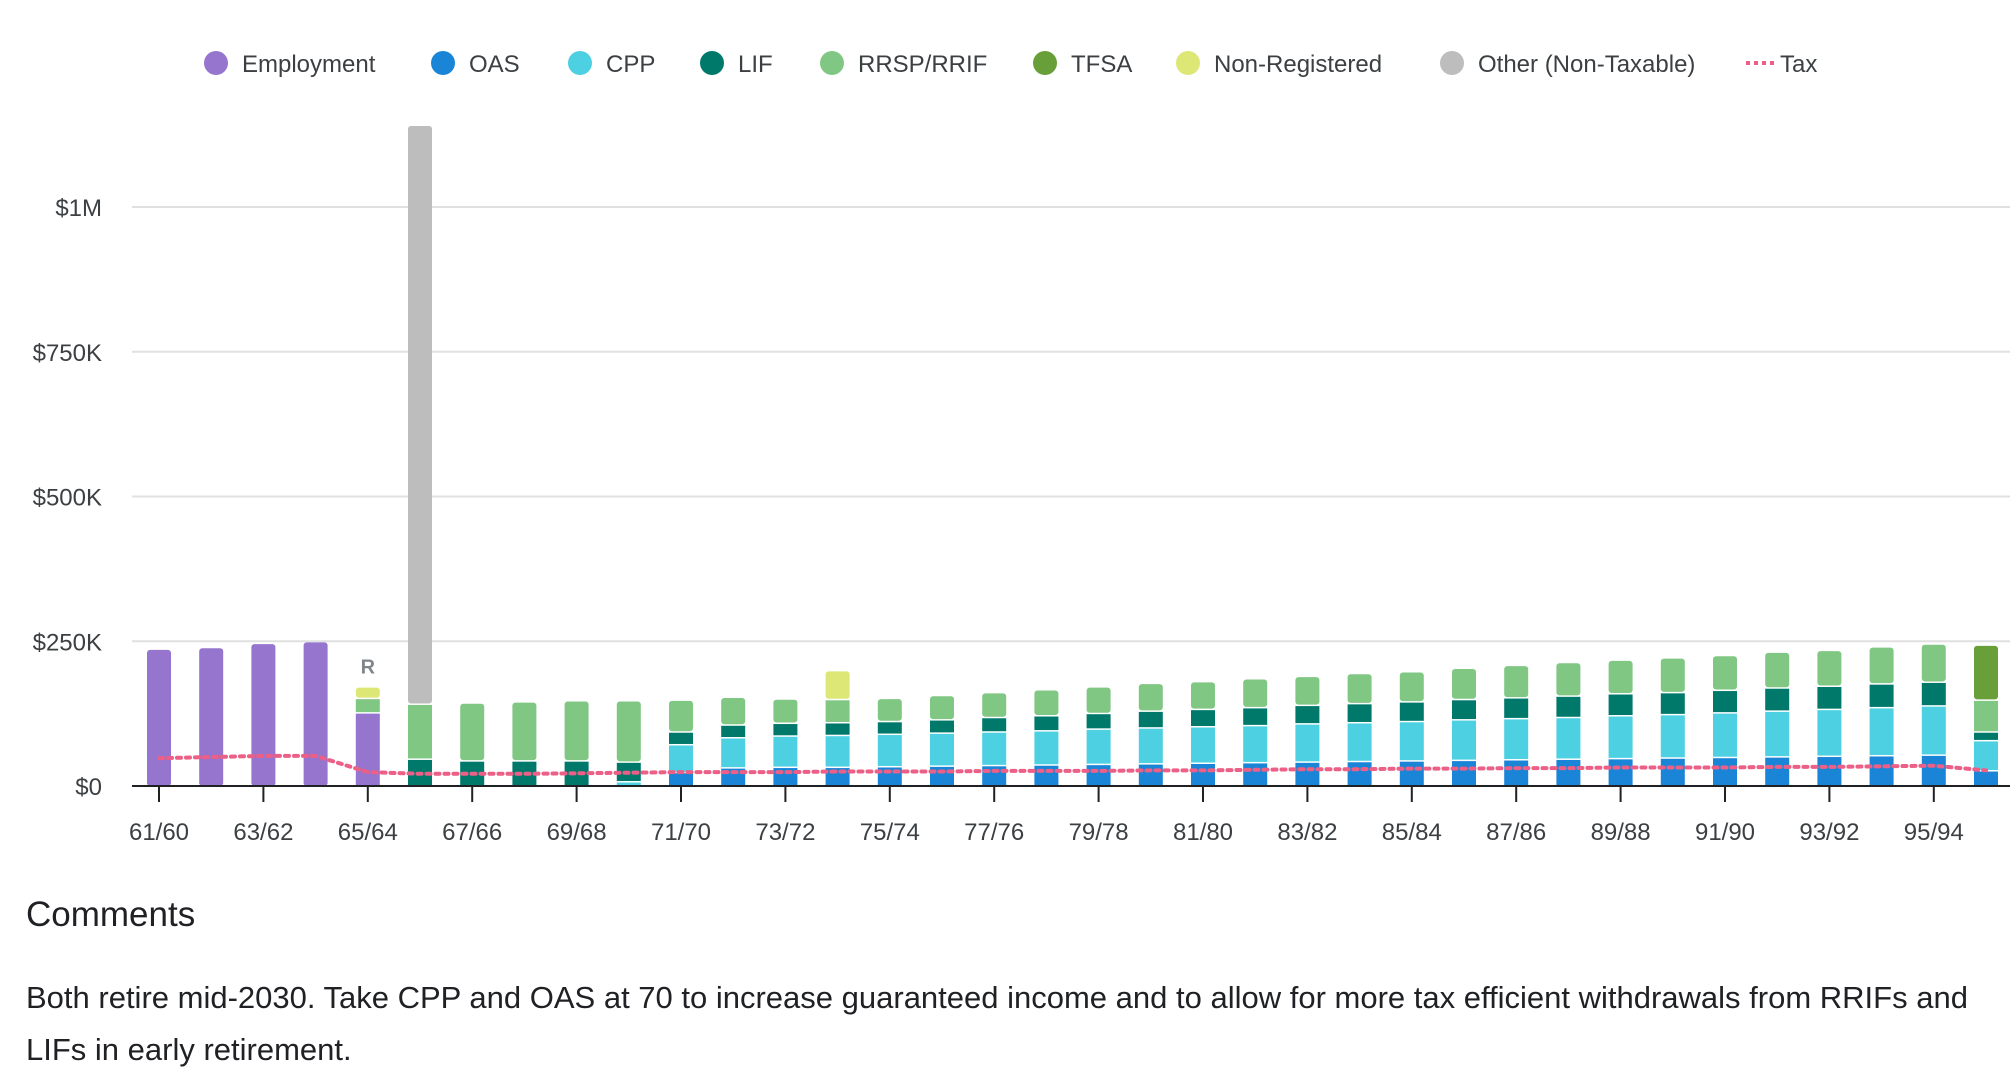  What do you see at coordinates (1082, 64) in the screenshot?
I see `legend-item-tfsa: TFSA` at bounding box center [1082, 64].